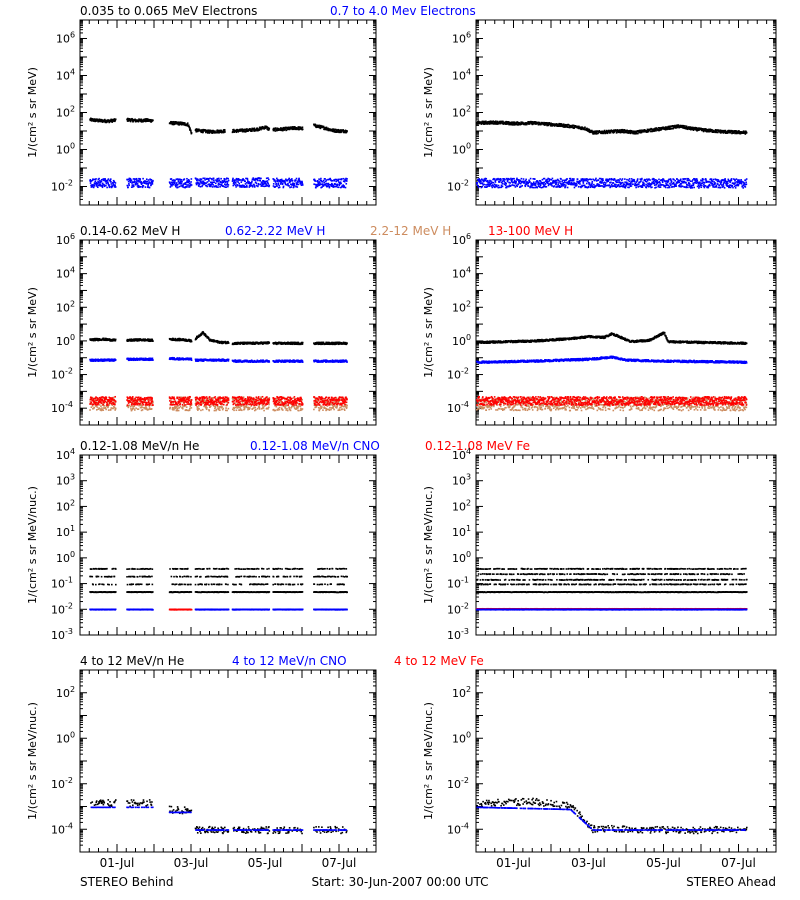 The image size is (800, 900). I want to click on y-tick-label: 10-2, so click(62, 186).